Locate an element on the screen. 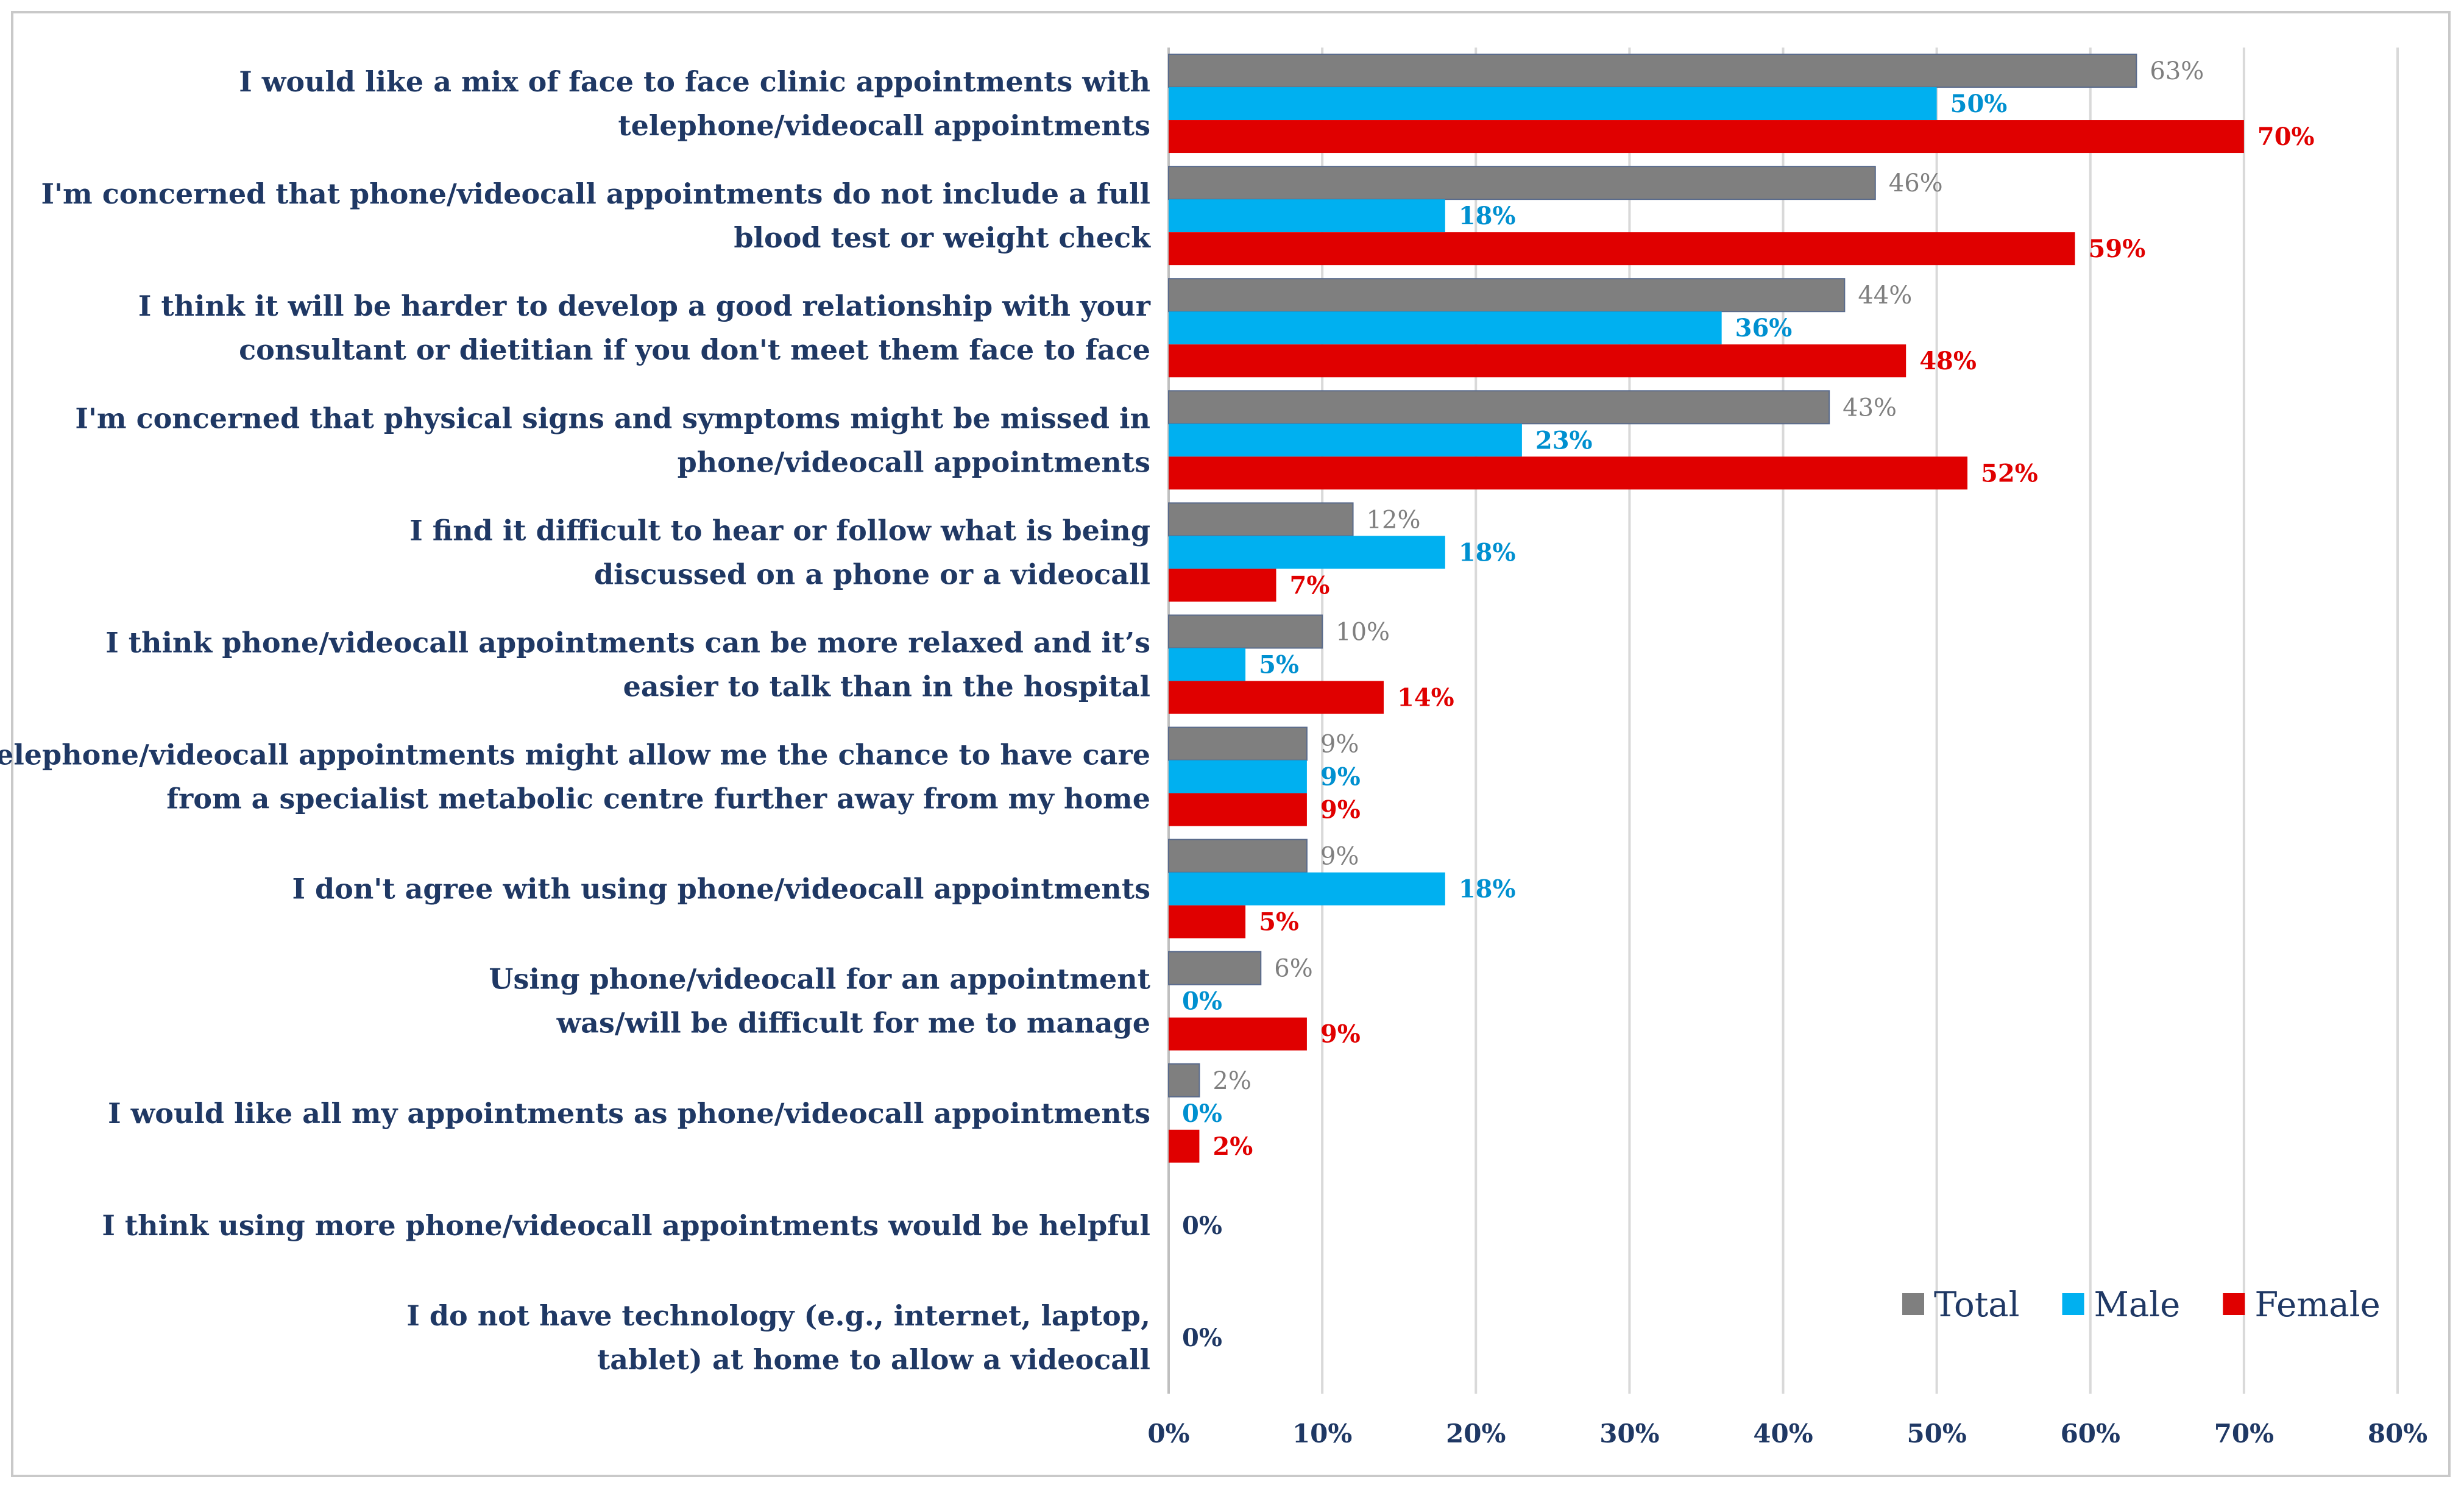 This screenshot has width=2464, height=1493. category-label: telephone/videocall appointments is located at coordinates (884, 125).